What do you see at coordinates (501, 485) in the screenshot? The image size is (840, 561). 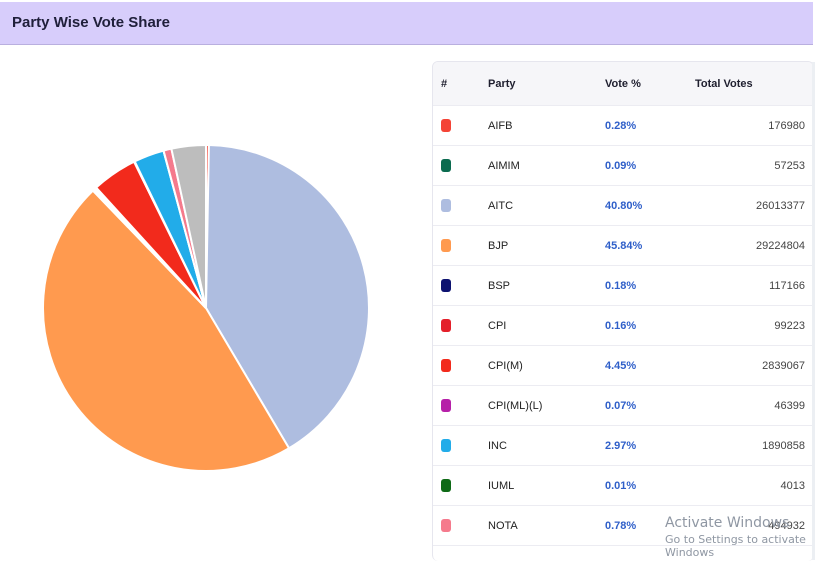 I see `party-name: IUML` at bounding box center [501, 485].